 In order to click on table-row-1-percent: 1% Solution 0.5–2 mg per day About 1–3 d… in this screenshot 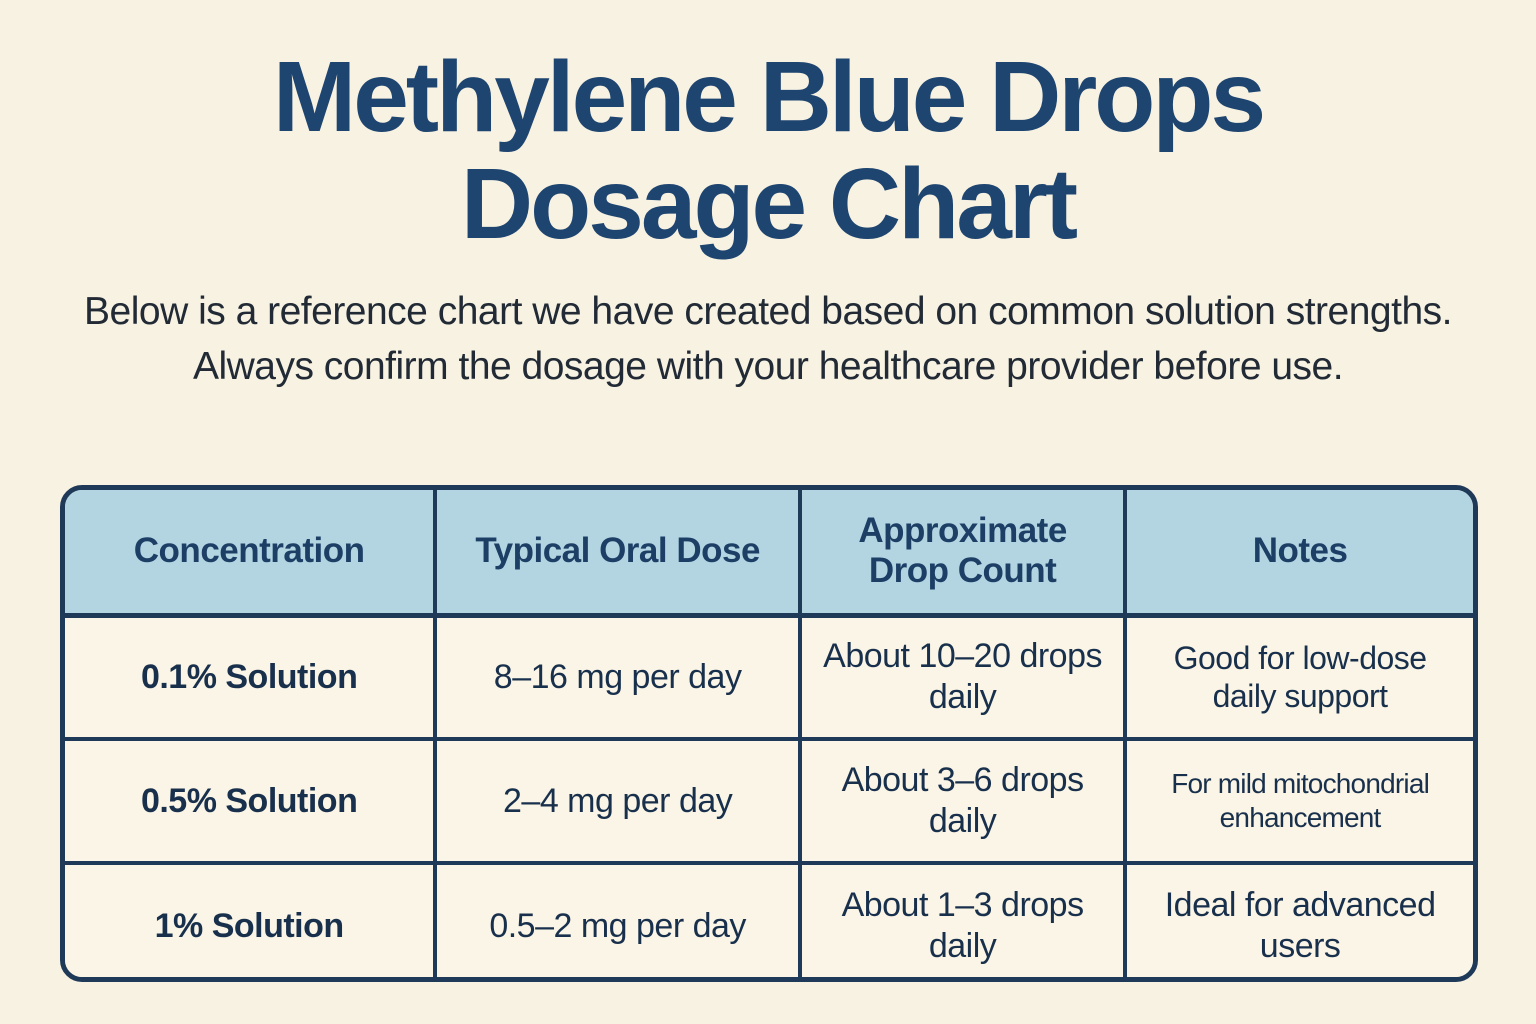, I will do `click(769, 919)`.